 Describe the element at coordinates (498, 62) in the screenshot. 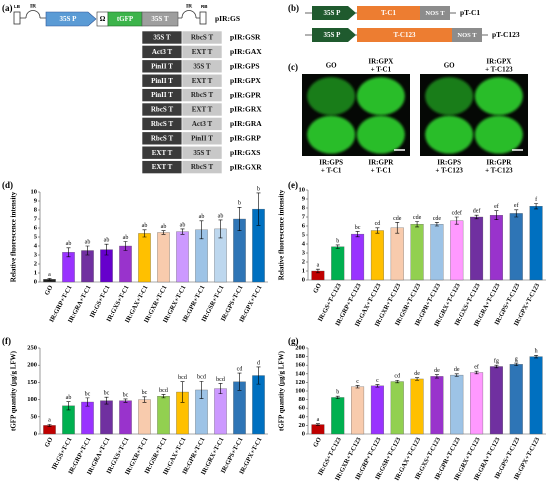

I see `label: IR:GPX` at that location.